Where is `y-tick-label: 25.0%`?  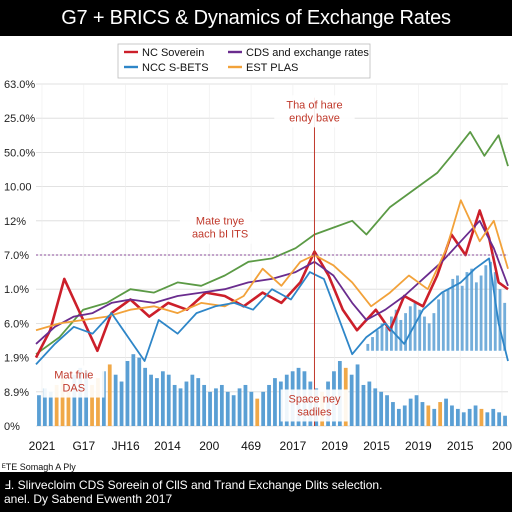
y-tick-label: 25.0% is located at coordinates (19, 119).